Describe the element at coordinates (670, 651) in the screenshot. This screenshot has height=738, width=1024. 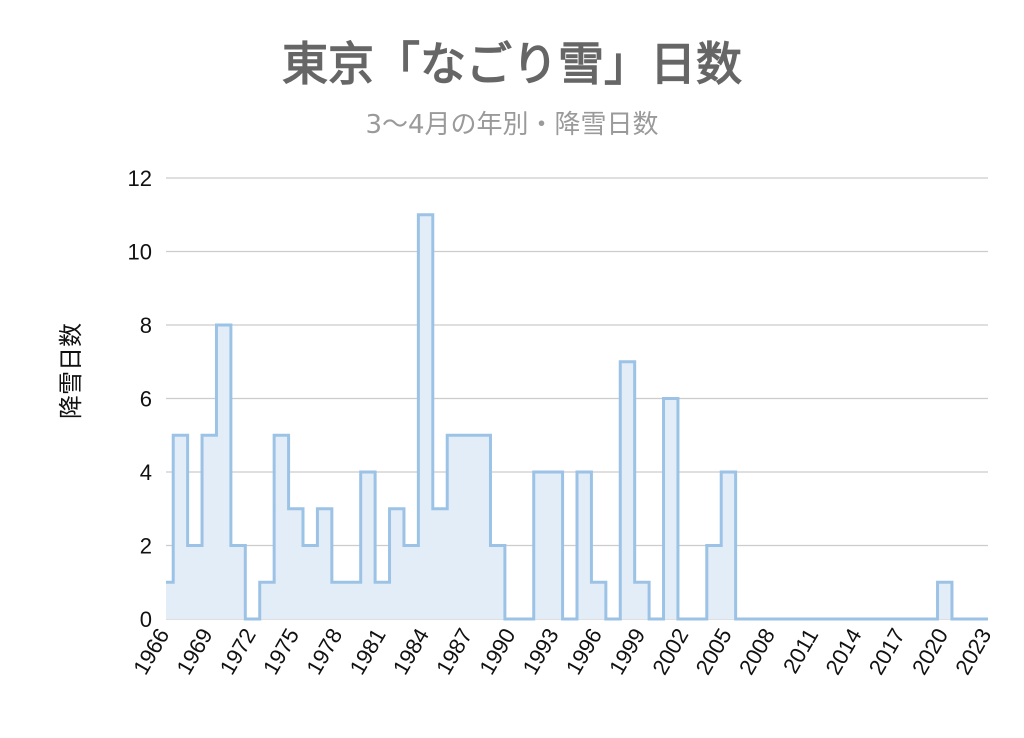
I see `x-tick-label: 2002` at that location.